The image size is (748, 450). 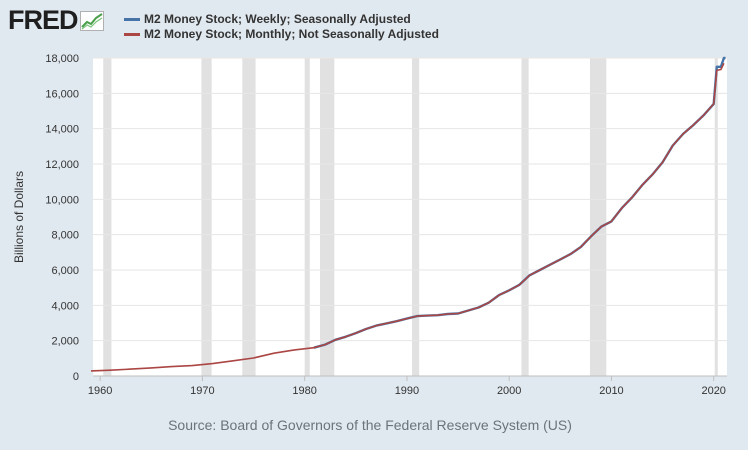 What do you see at coordinates (407, 391) in the screenshot?
I see `x-tick-label-1990: 1990` at bounding box center [407, 391].